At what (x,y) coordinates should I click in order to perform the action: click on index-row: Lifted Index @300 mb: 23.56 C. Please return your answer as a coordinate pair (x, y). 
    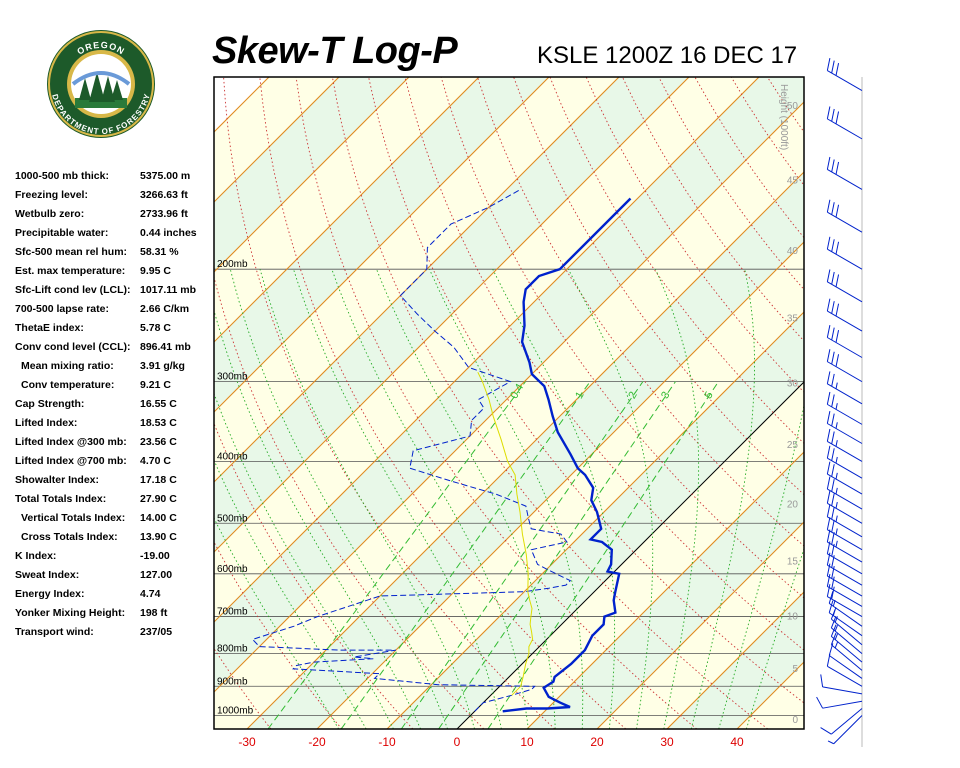
    Looking at the image, I should click on (115, 443).